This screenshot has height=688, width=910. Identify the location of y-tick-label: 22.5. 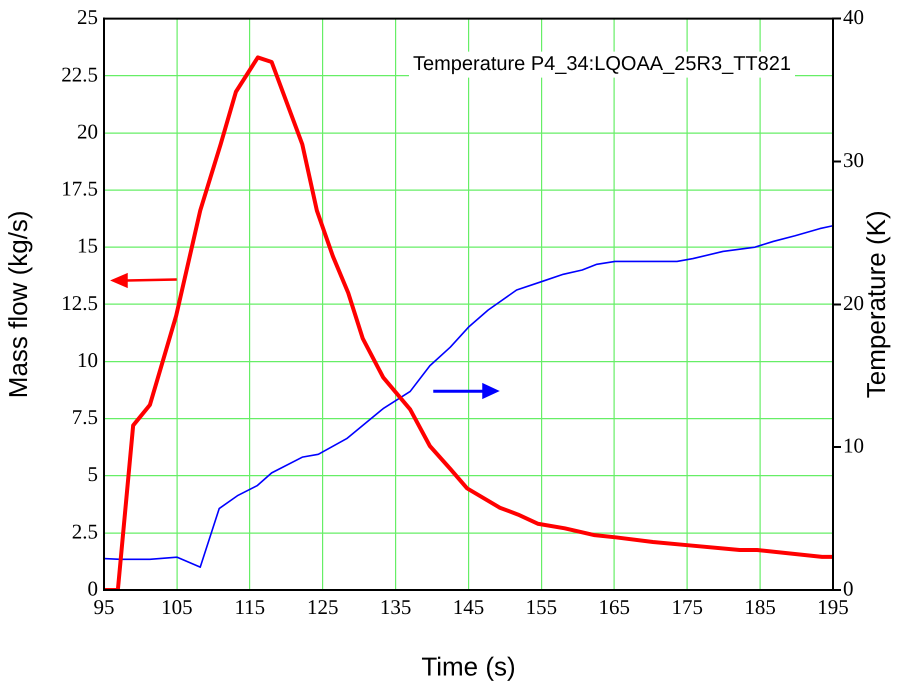
(79, 74).